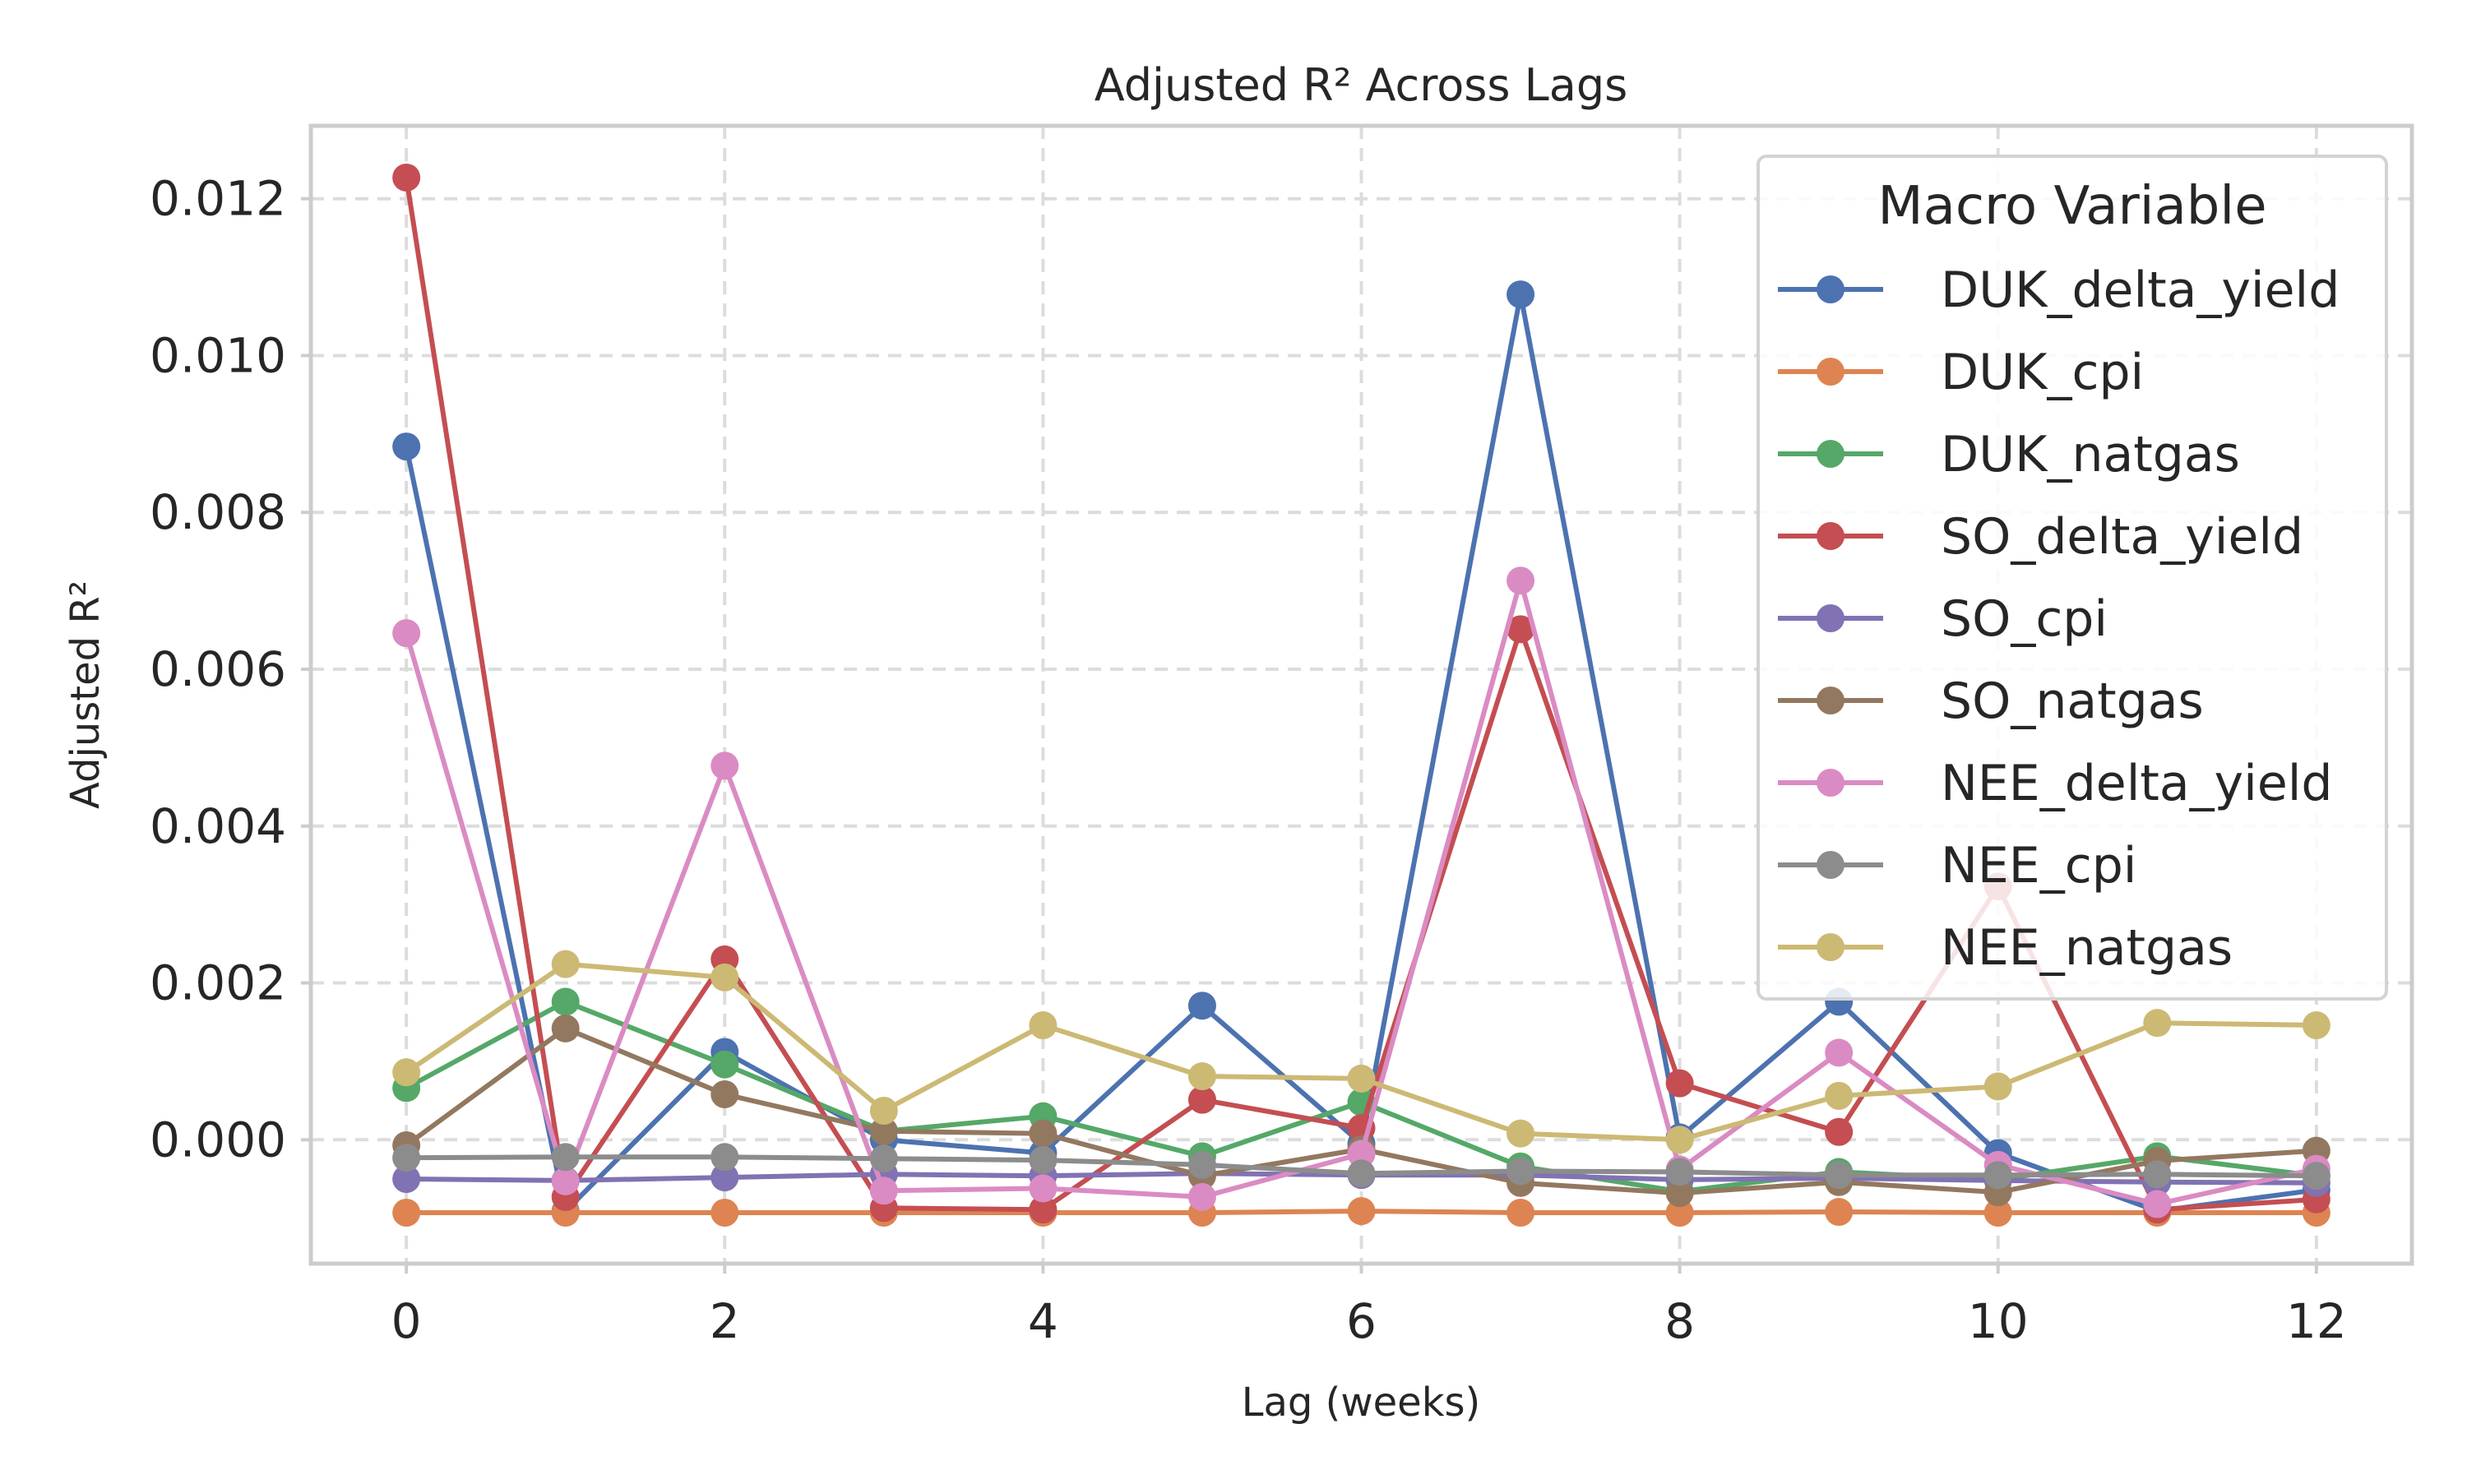 Image resolution: width=2467 pixels, height=1484 pixels. I want to click on legend-label: NEE_natgas, so click(2087, 948).